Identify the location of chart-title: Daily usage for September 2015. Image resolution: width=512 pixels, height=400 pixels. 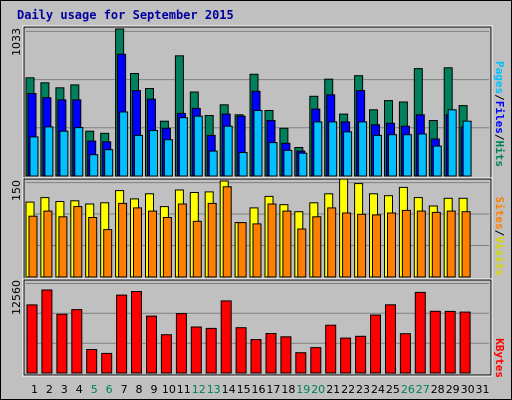
(125, 15).